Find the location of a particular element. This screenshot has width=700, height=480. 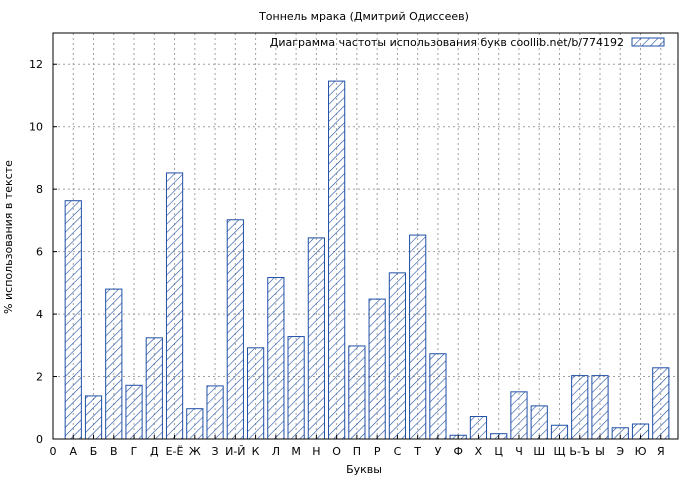

x-tick-label: Я is located at coordinates (661, 451).